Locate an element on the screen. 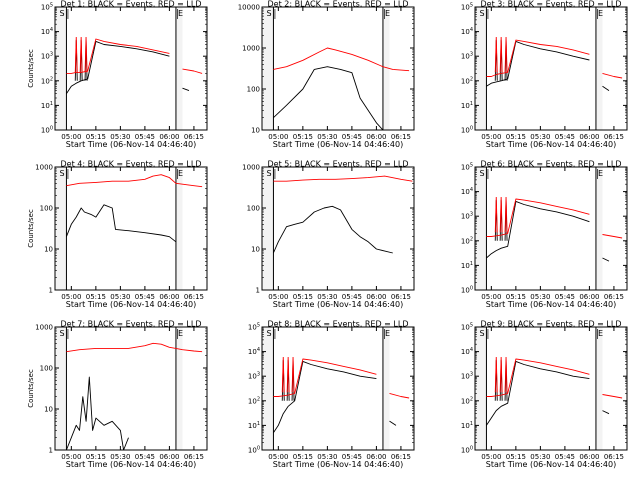 The width and height of the screenshot is (640, 480). panel-title: Det 8: BLACK = Events, RED = LLD is located at coordinates (338, 324).